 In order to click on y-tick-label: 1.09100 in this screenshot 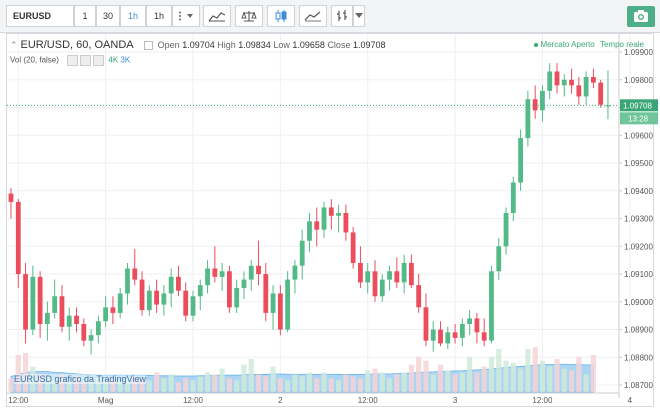, I will do `click(638, 274)`.